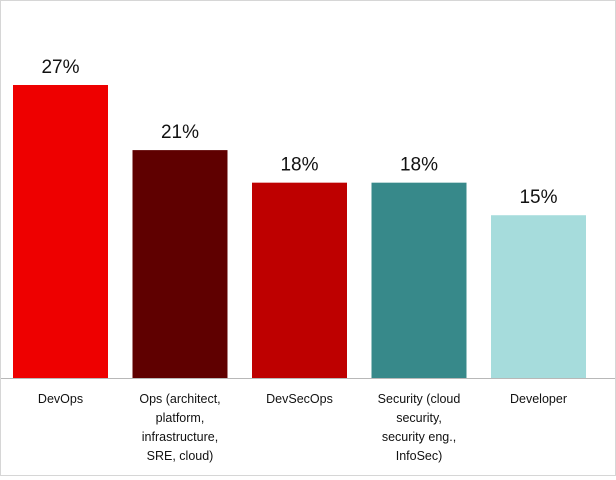 The height and width of the screenshot is (480, 616). What do you see at coordinates (538, 197) in the screenshot?
I see `value-label-5: 15%` at bounding box center [538, 197].